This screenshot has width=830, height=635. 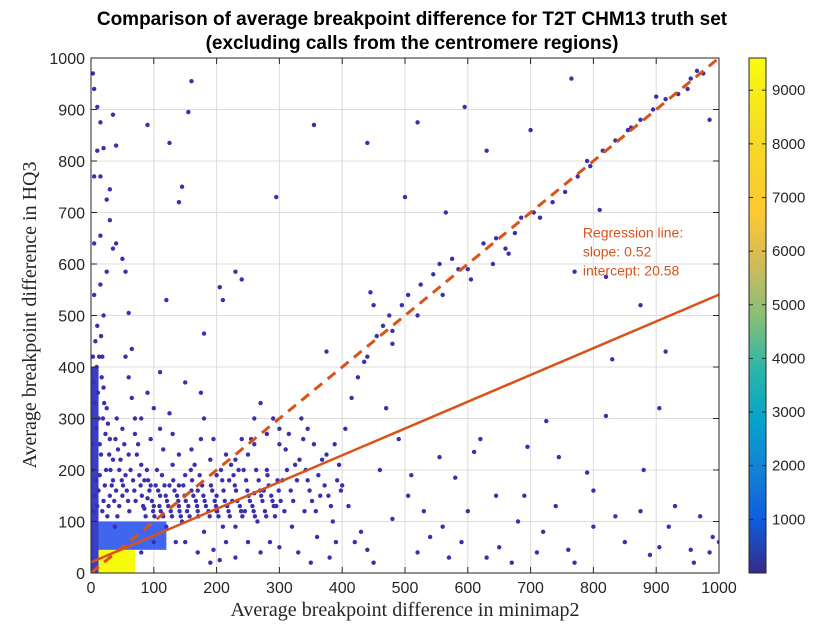 I want to click on x-tick-label: 400, so click(x=342, y=588).